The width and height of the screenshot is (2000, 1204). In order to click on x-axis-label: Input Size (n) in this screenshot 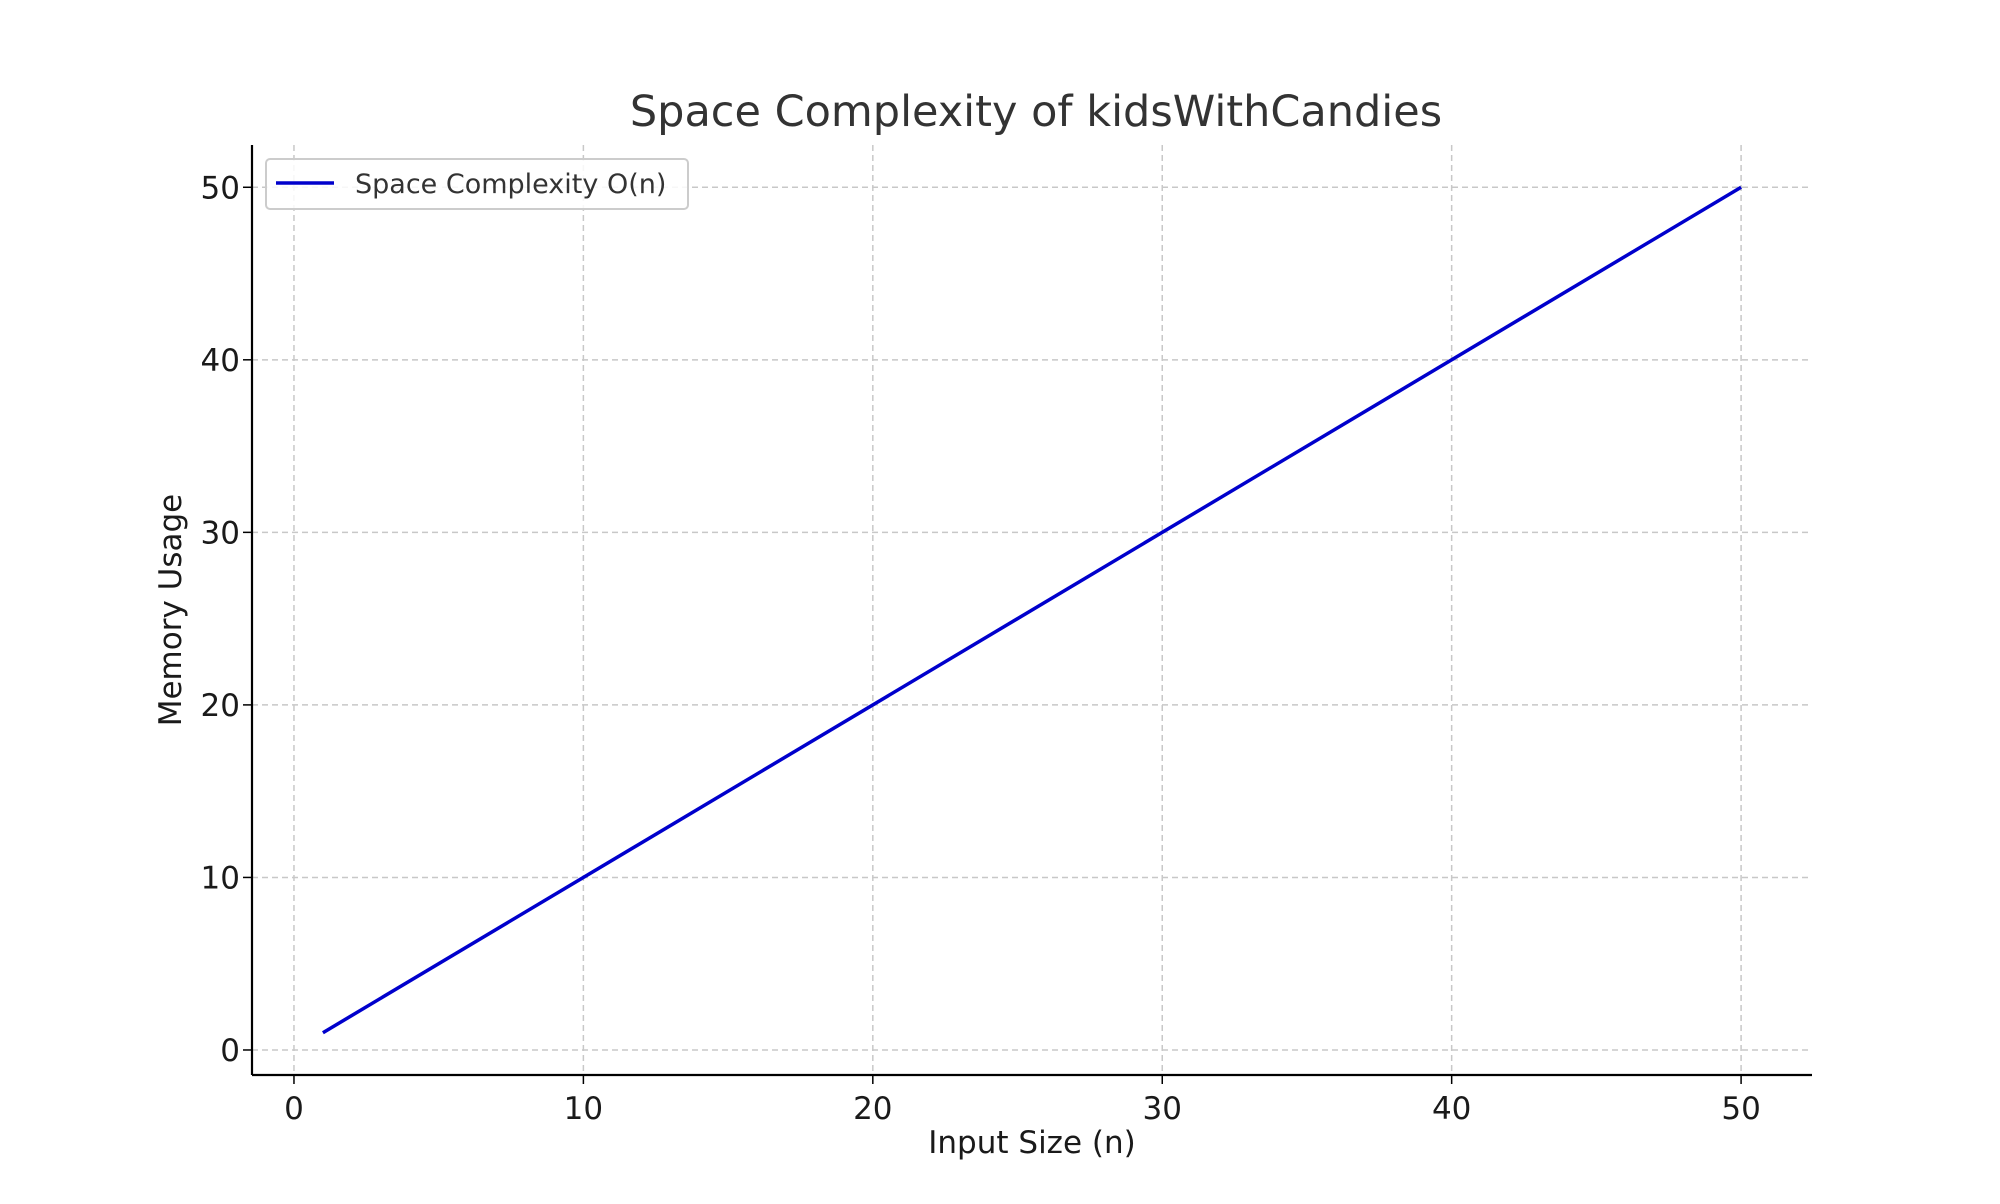, I will do `click(1031, 1143)`.